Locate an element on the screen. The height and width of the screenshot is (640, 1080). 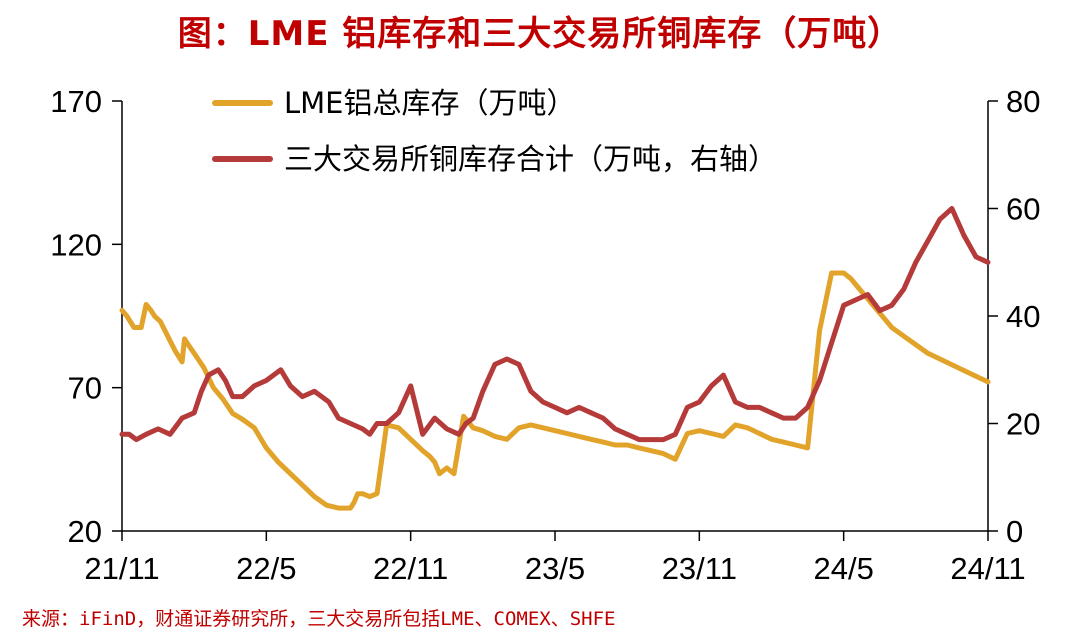
x-tick-label: 24/11 is located at coordinates (987, 568).